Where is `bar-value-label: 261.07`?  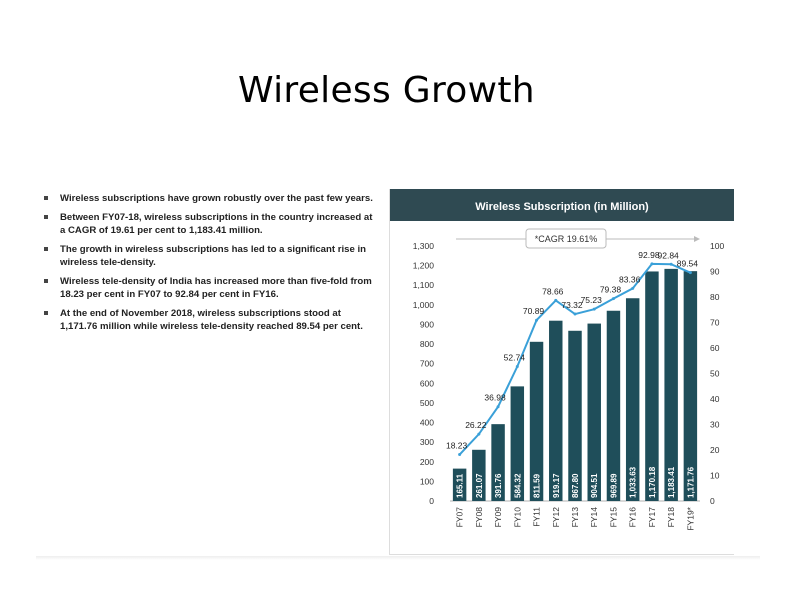 bar-value-label: 261.07 is located at coordinates (479, 485).